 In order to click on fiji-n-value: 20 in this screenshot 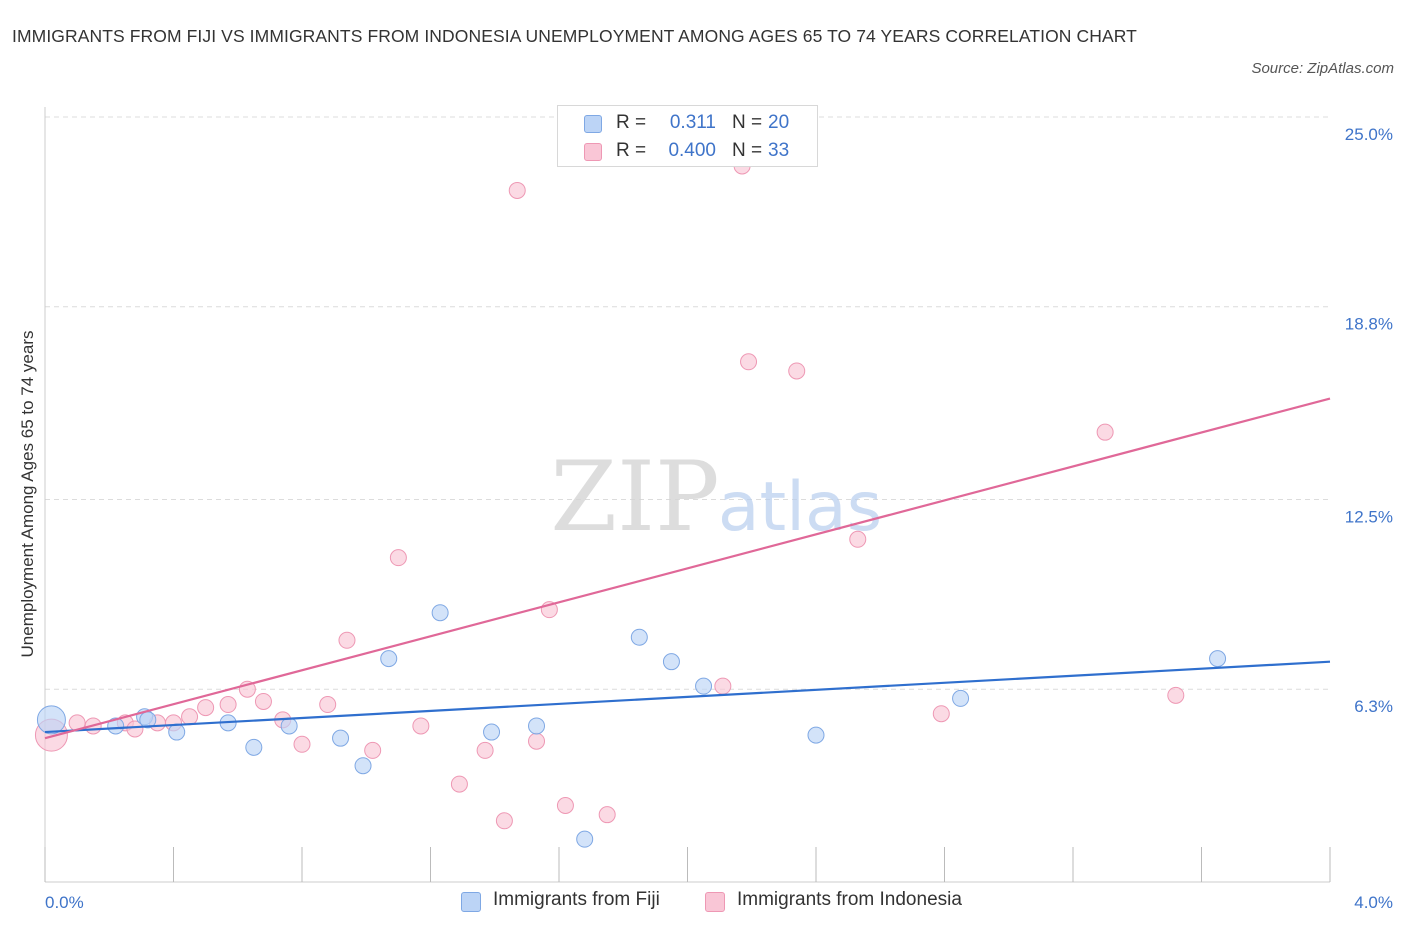, I will do `click(779, 122)`.